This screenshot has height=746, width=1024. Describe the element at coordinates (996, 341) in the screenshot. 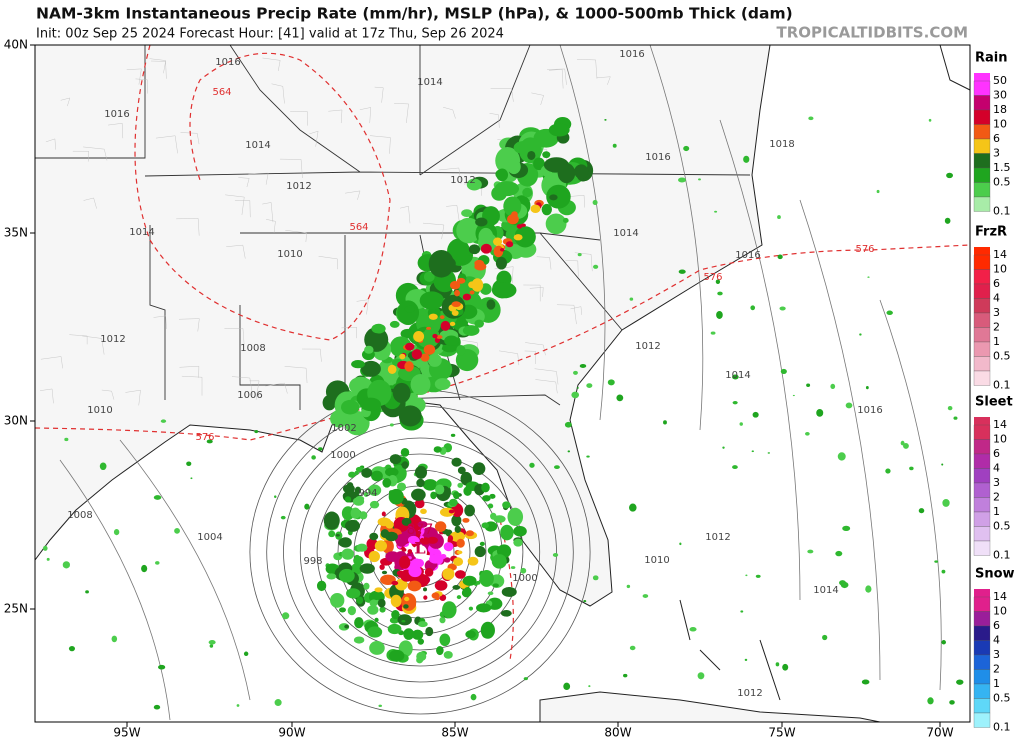

I see `legend-label: 1` at that location.